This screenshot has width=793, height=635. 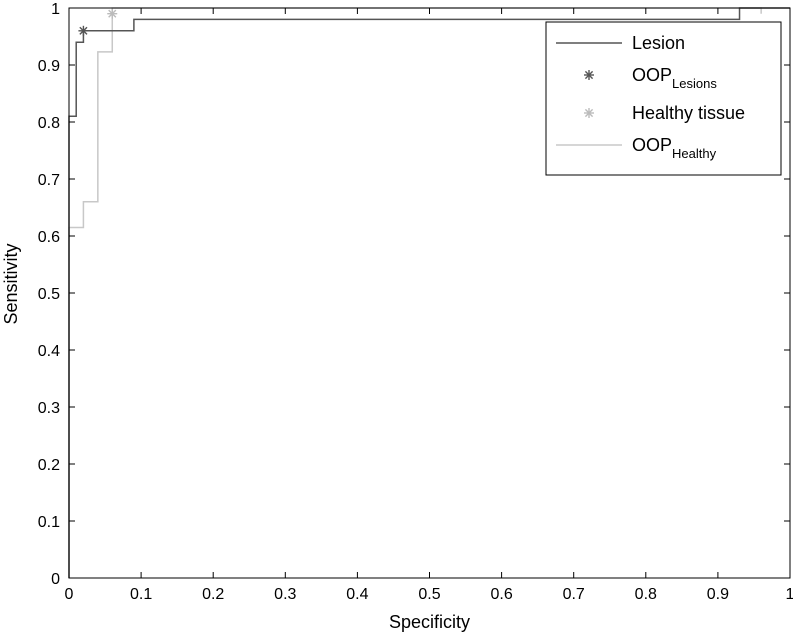 What do you see at coordinates (49, 237) in the screenshot?
I see `y-tick-label: 0.6` at bounding box center [49, 237].